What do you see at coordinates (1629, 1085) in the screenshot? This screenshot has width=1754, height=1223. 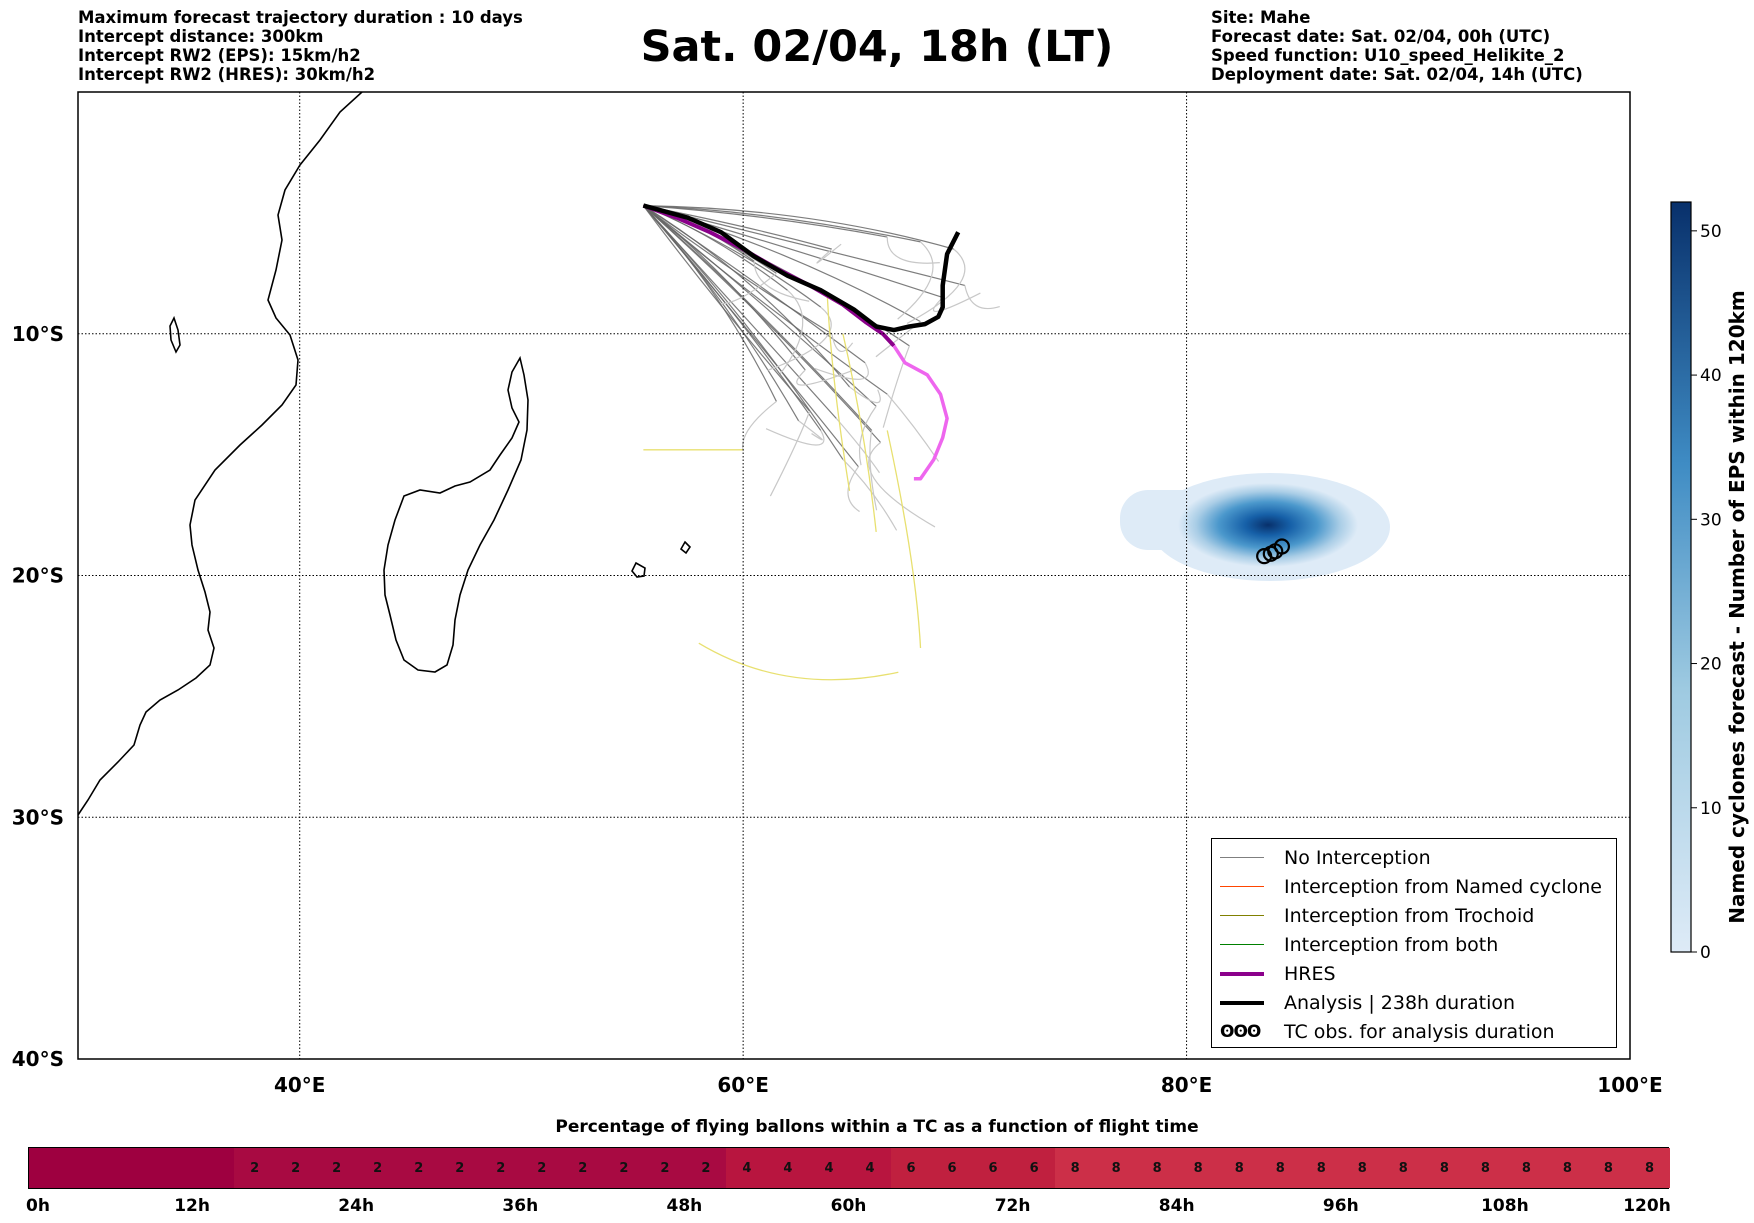 I see `lon-tick-label: 100°E` at bounding box center [1629, 1085].